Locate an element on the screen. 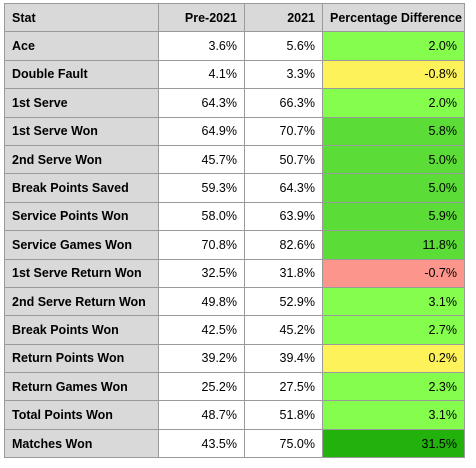 The height and width of the screenshot is (468, 476). pre-2021-cell: 25.2% is located at coordinates (201, 387).